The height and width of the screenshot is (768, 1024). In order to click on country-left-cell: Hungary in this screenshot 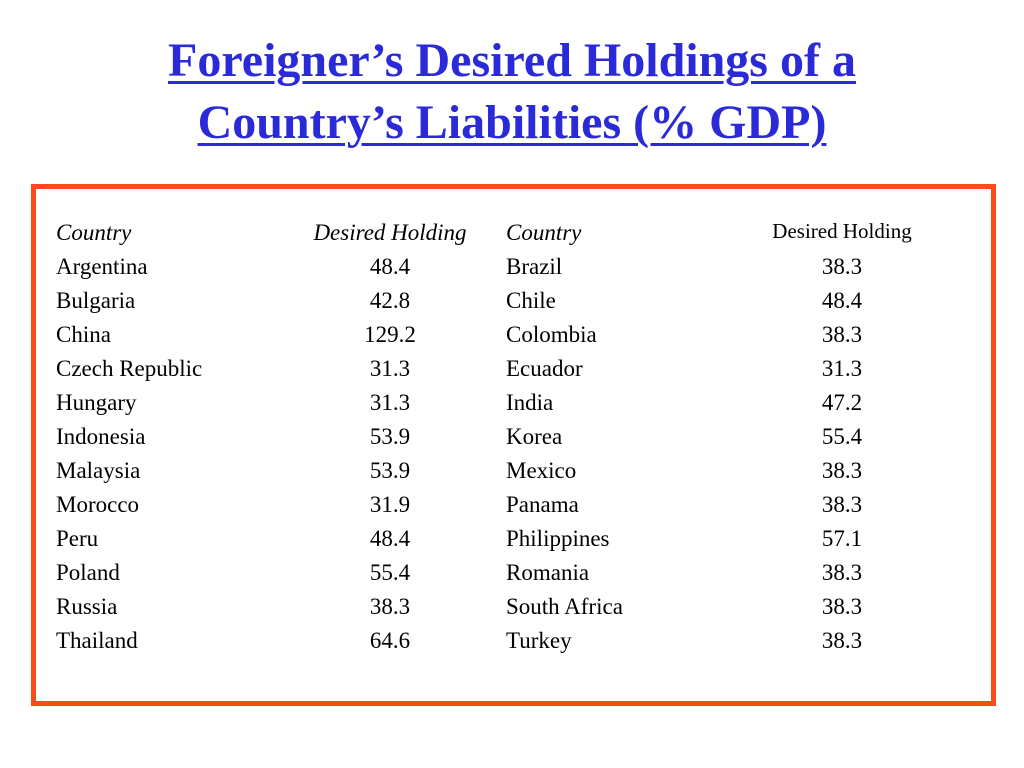, I will do `click(96, 402)`.